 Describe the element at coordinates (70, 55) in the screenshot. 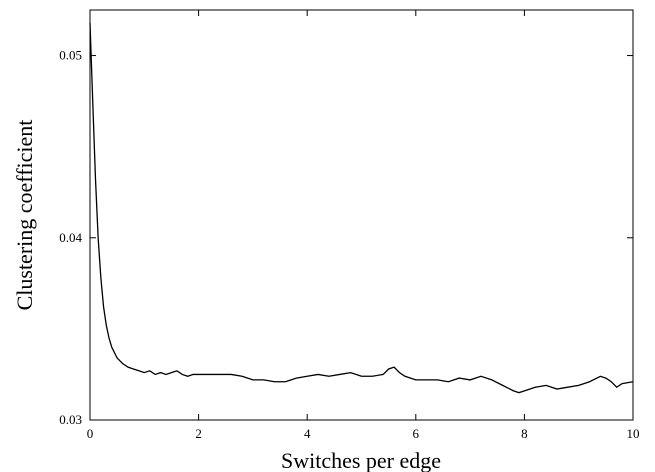

I see `y-tick-label: 0.05` at that location.